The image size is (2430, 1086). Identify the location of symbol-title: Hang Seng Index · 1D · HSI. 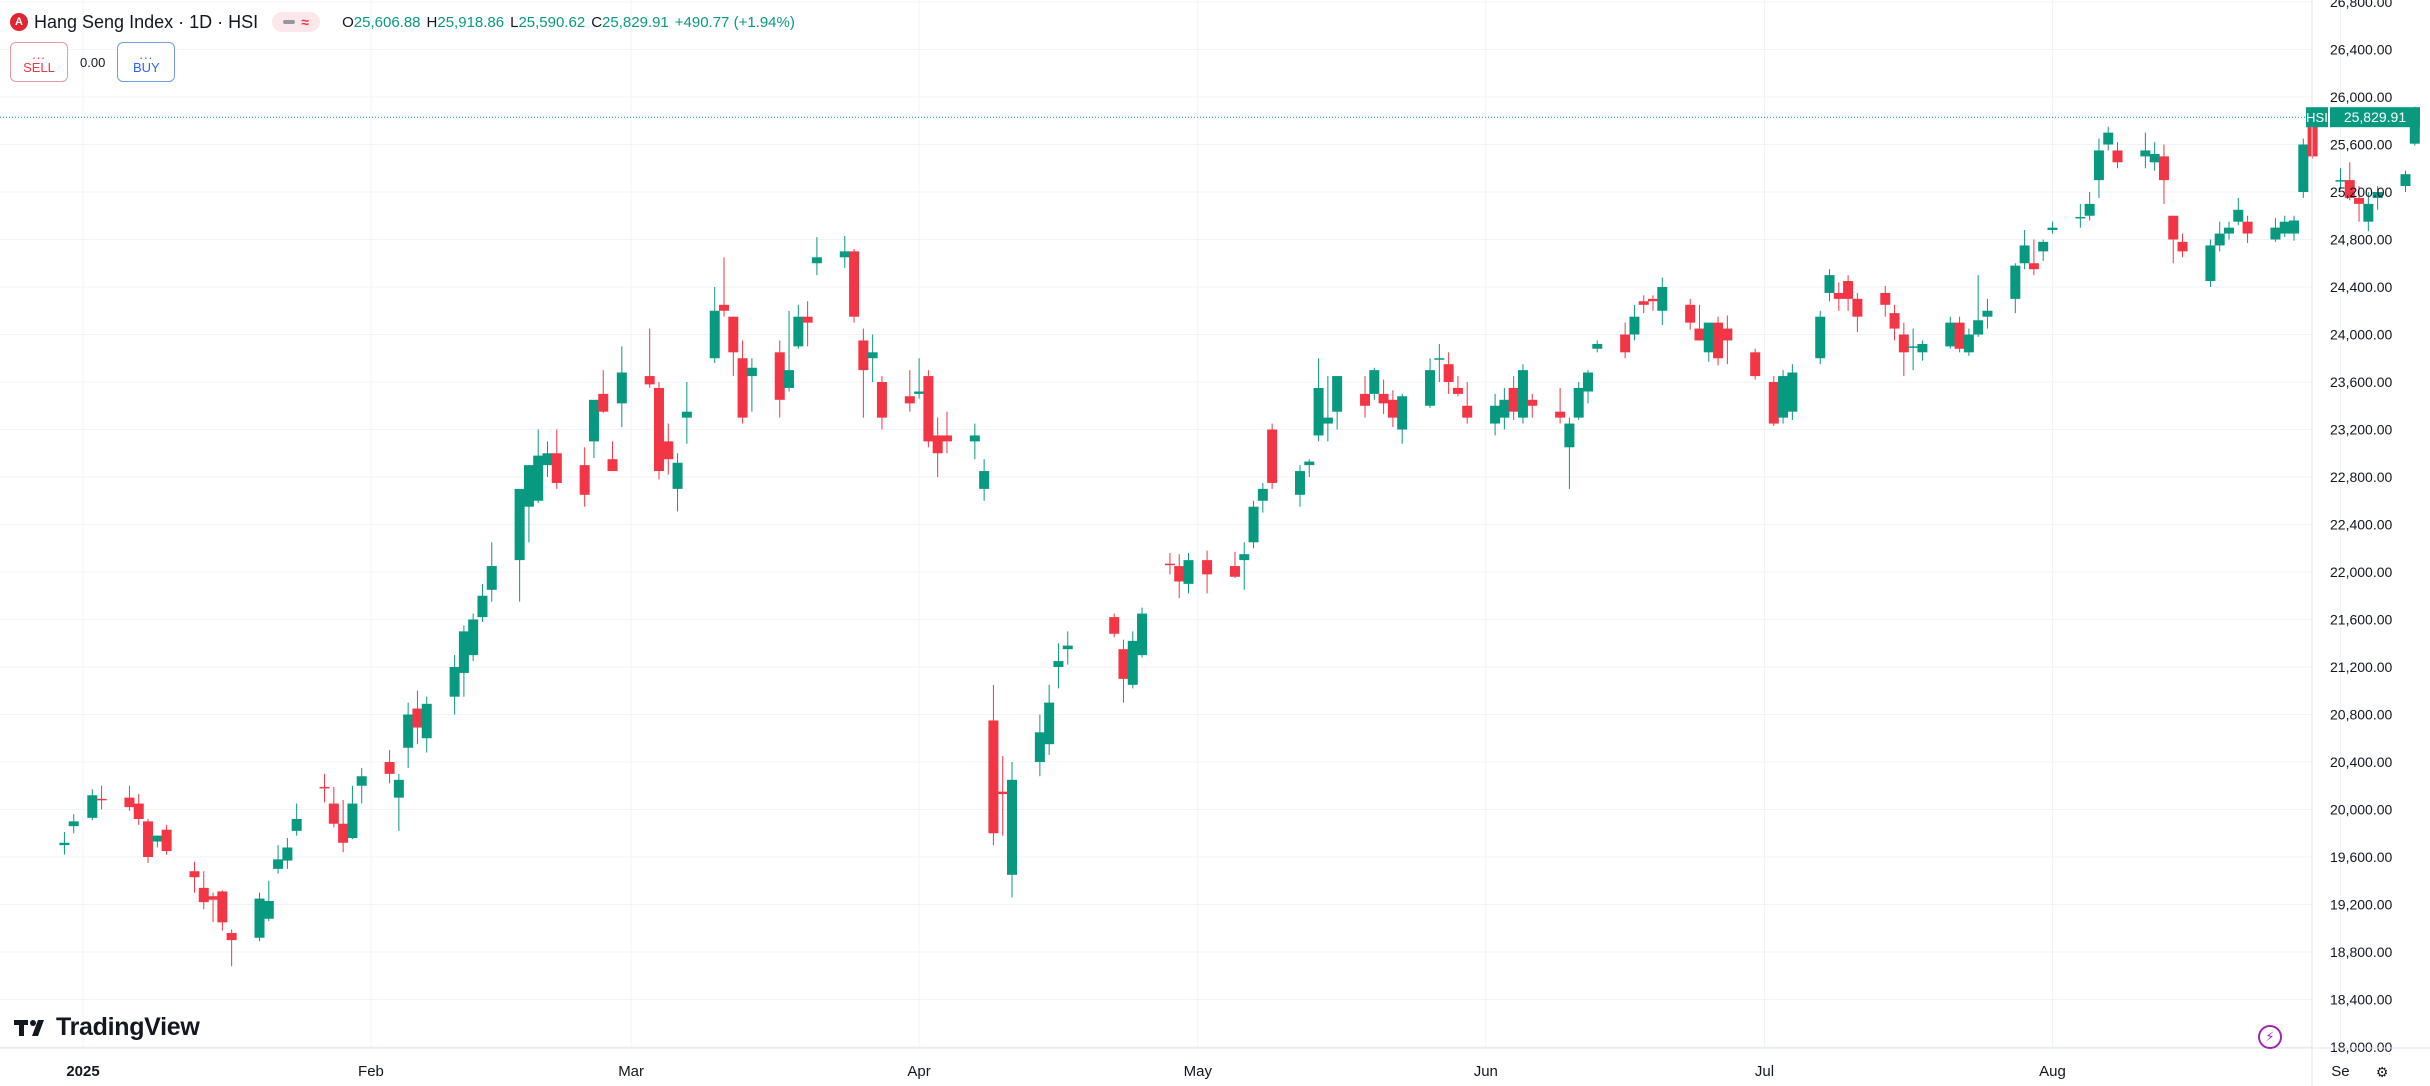
(146, 21).